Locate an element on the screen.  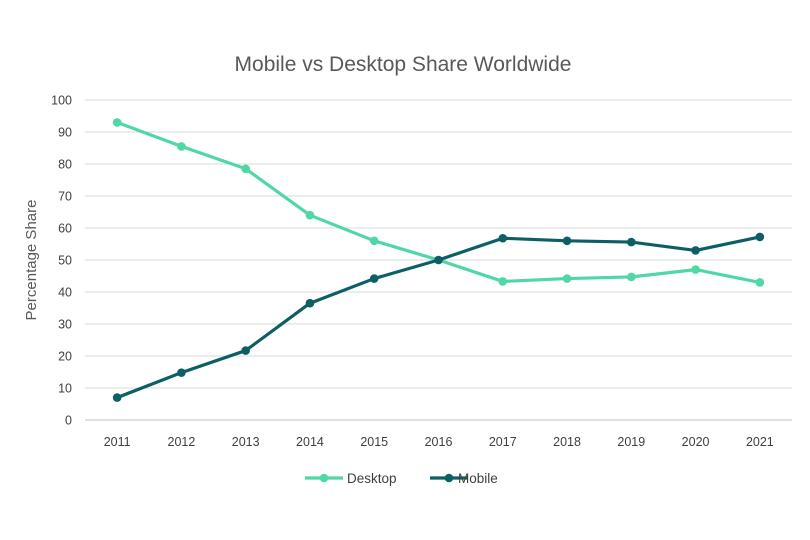
x-tick-label: 2019 is located at coordinates (631, 442).